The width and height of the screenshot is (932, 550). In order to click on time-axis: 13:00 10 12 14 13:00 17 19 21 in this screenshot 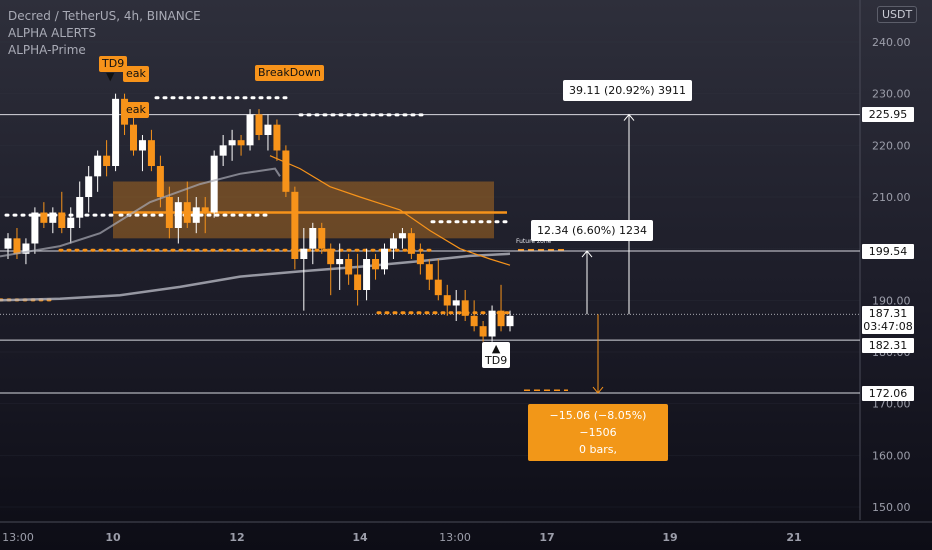, I will do `click(466, 532)`.